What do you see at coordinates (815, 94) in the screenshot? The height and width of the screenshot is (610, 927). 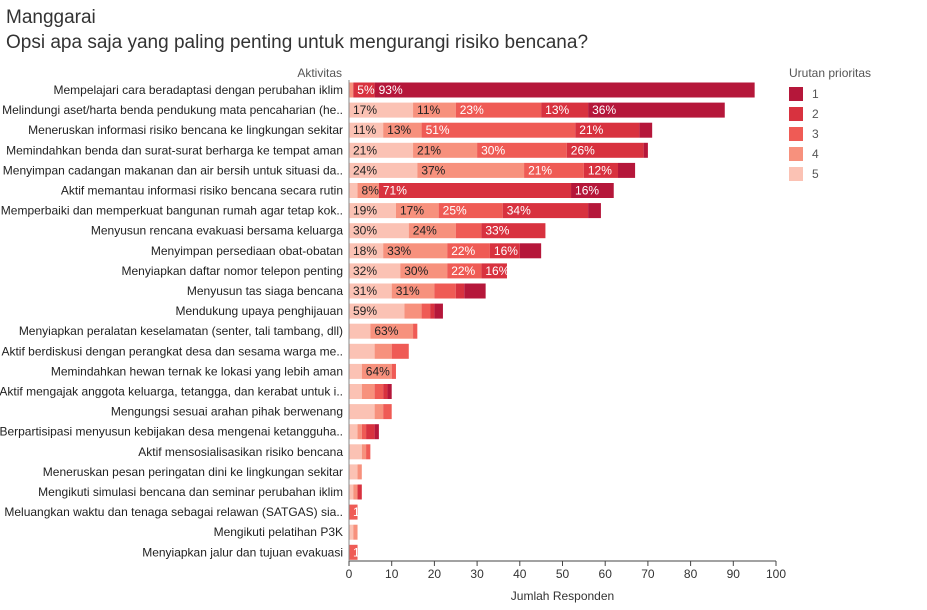 I see `legend-label: 1` at bounding box center [815, 94].